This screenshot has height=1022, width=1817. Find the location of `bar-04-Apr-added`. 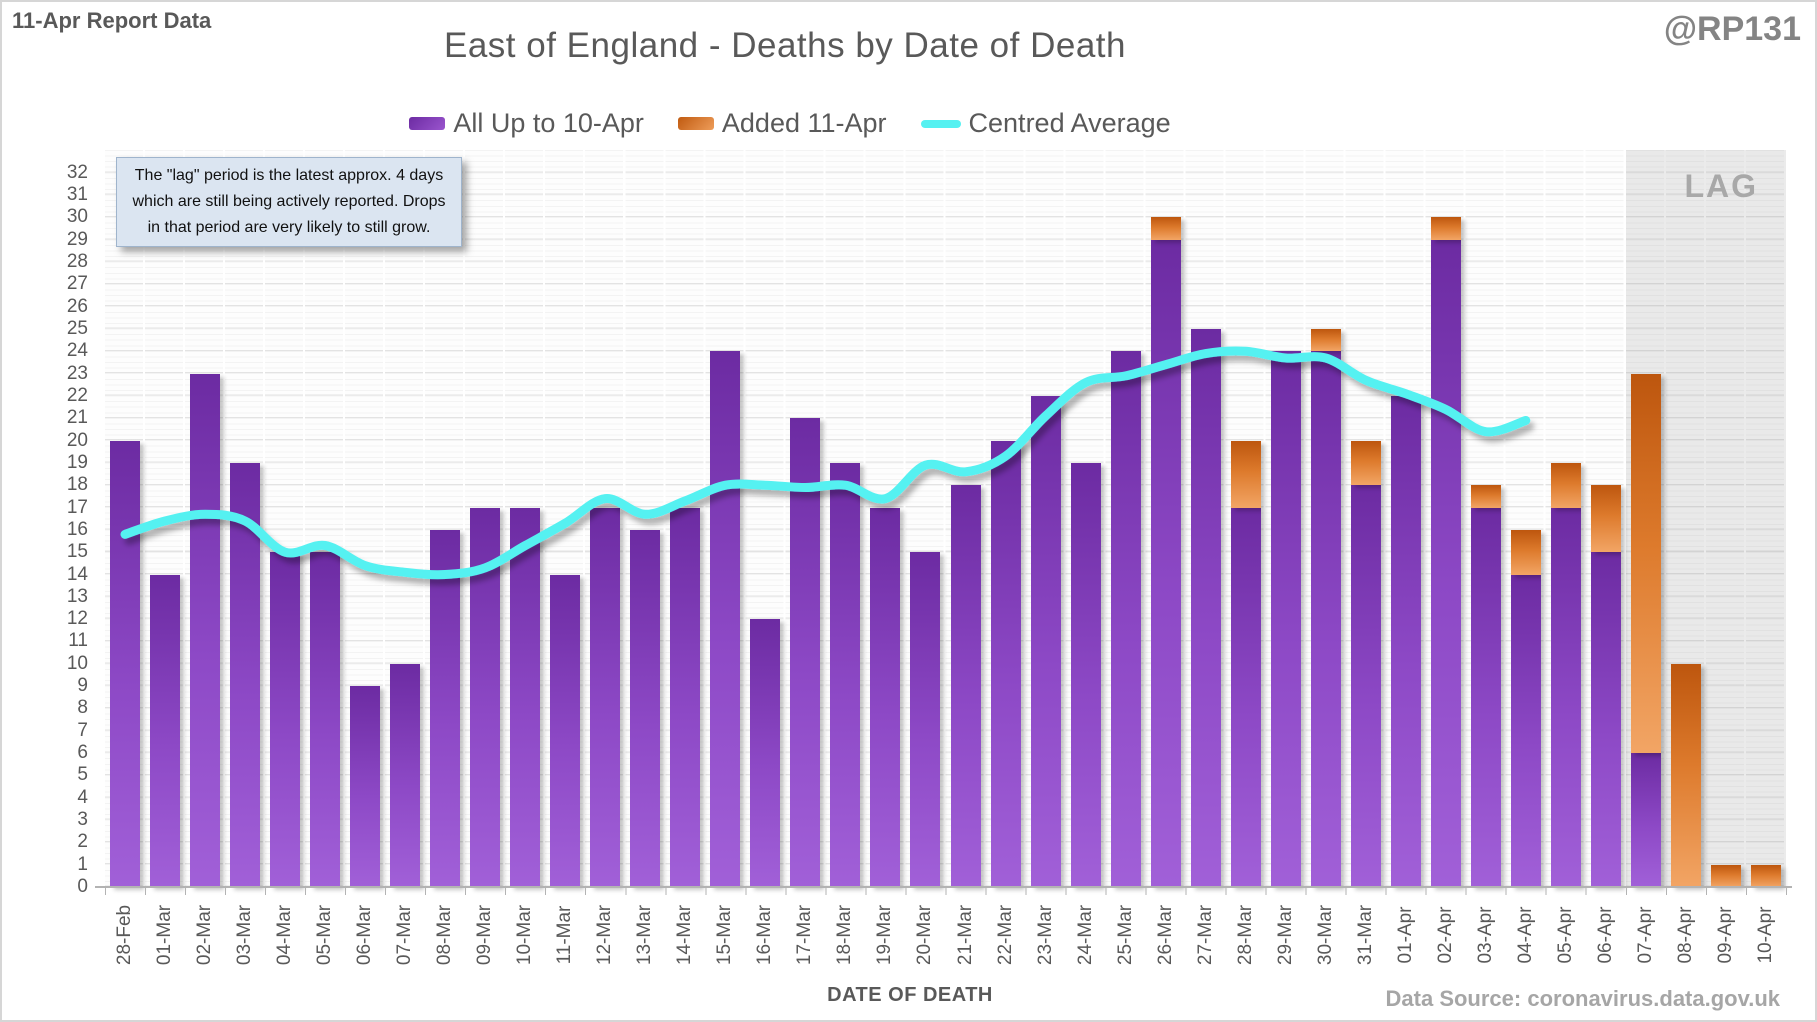

bar-04-Apr-added is located at coordinates (1525, 552).